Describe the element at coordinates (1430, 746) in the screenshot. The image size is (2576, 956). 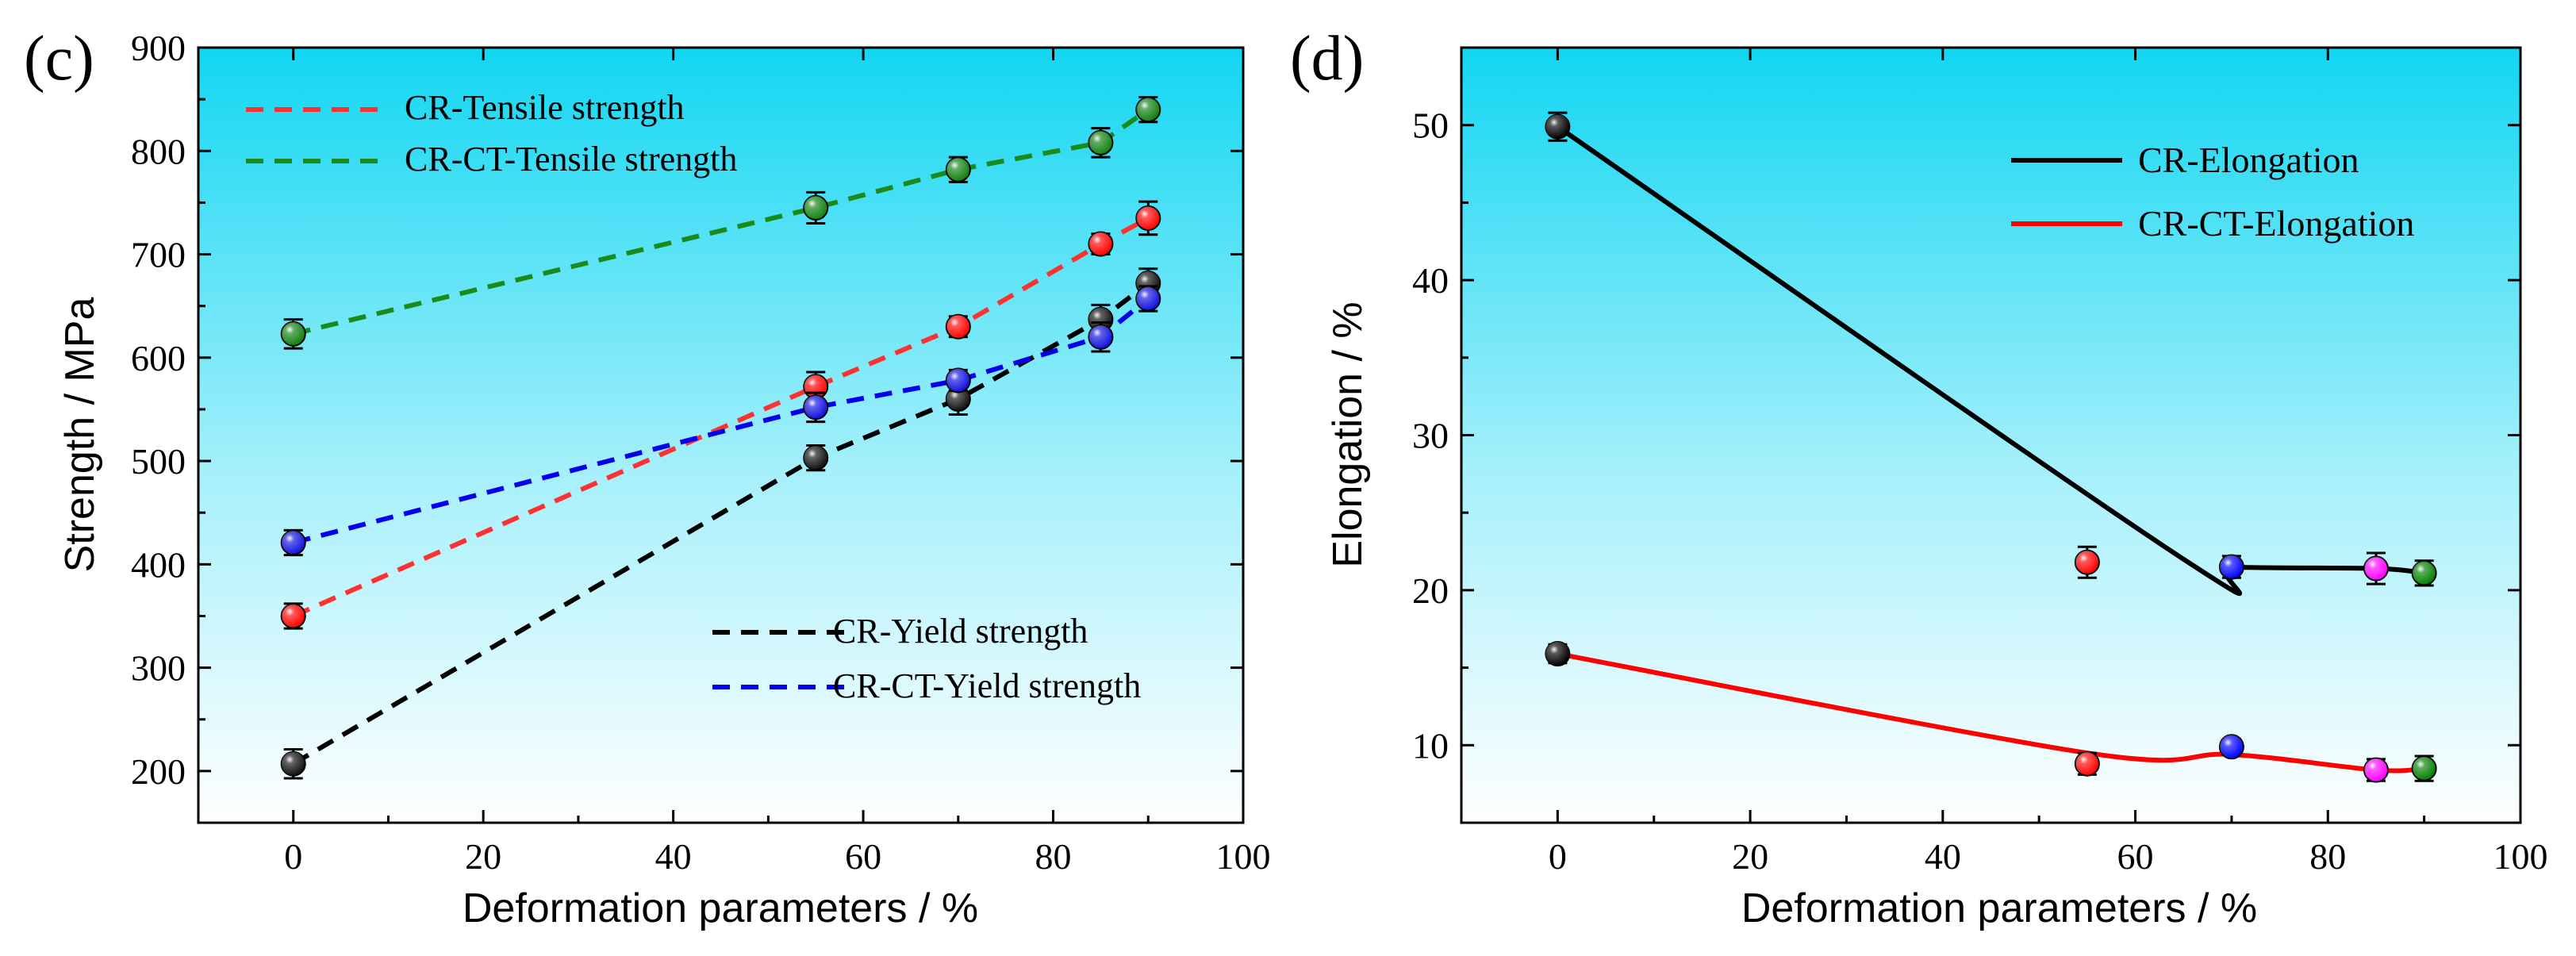
I see `panel-d-ytick-label: 10` at that location.